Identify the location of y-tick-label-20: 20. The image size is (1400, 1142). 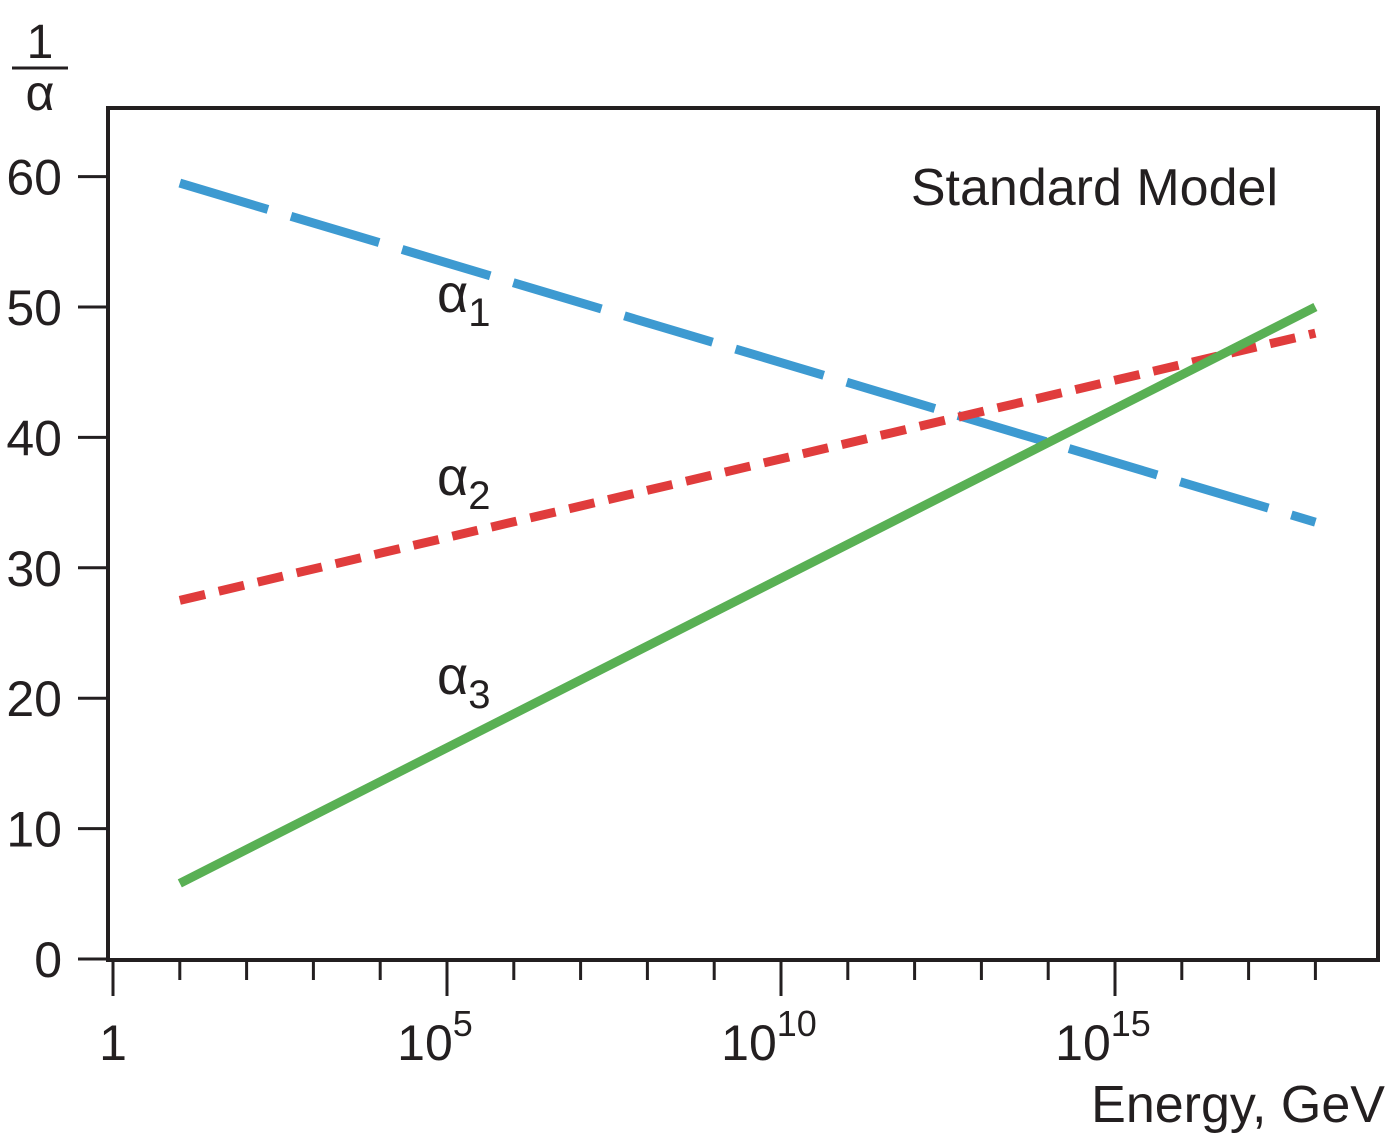
(34, 699).